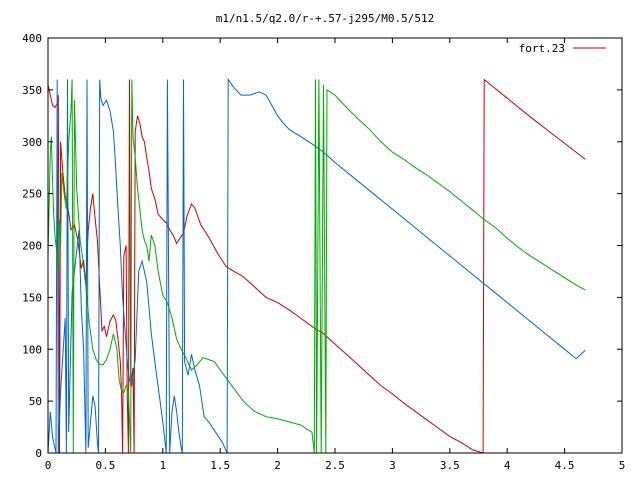  I want to click on y-tick-label: 0, so click(38, 453).